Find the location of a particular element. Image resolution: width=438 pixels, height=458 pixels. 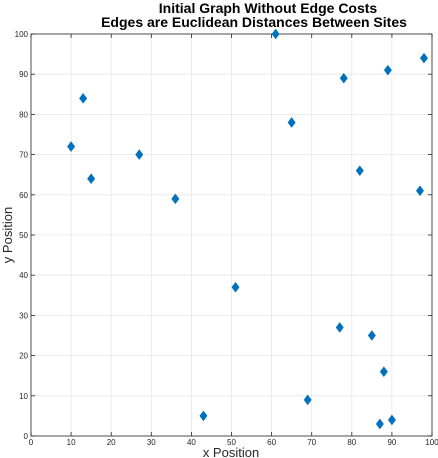

y-tick-label: 30 is located at coordinates (23, 315).